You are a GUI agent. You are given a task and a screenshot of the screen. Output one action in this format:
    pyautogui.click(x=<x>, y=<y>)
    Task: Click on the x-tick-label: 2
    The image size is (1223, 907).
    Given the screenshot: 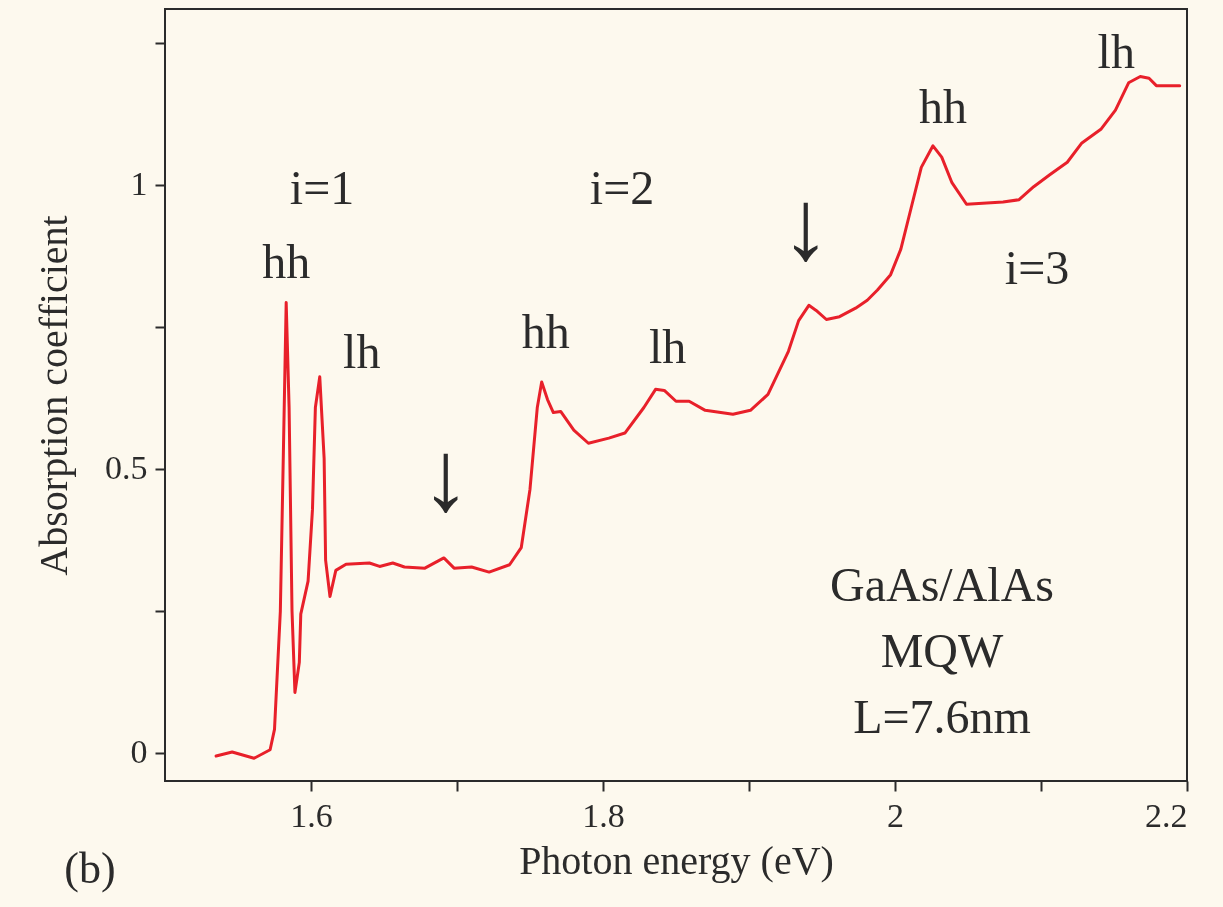 What is the action you would take?
    pyautogui.click(x=895, y=815)
    